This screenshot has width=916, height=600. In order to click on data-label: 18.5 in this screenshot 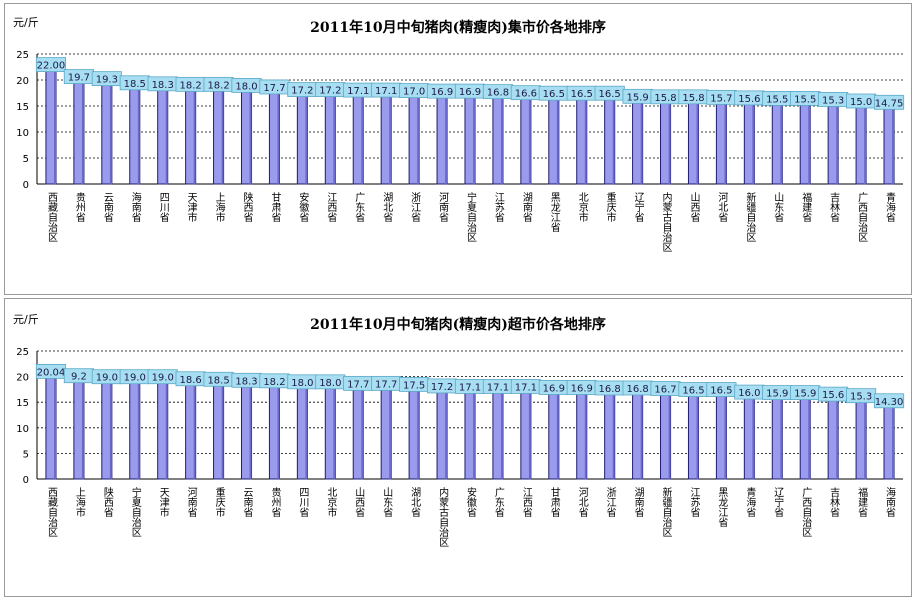, I will do `click(135, 84)`.